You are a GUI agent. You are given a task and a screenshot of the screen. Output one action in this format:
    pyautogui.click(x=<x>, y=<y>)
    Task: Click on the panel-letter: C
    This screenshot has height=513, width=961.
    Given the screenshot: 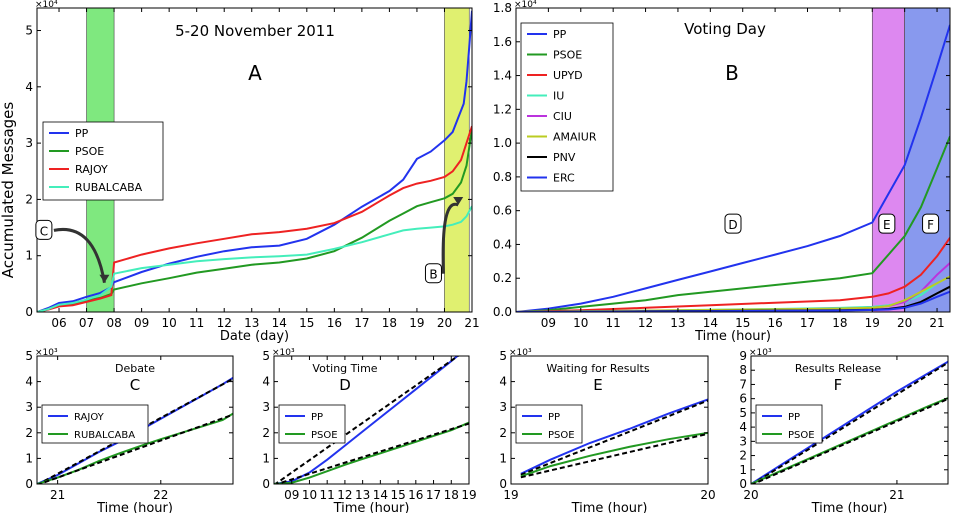 What is the action you would take?
    pyautogui.click(x=135, y=385)
    